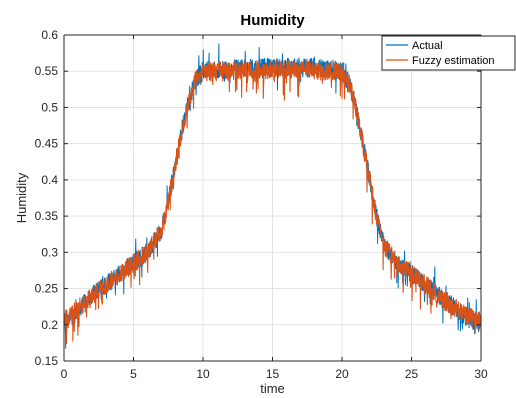 The image size is (516, 398). Describe the element at coordinates (64, 374) in the screenshot. I see `x-tick-label: 0` at that location.